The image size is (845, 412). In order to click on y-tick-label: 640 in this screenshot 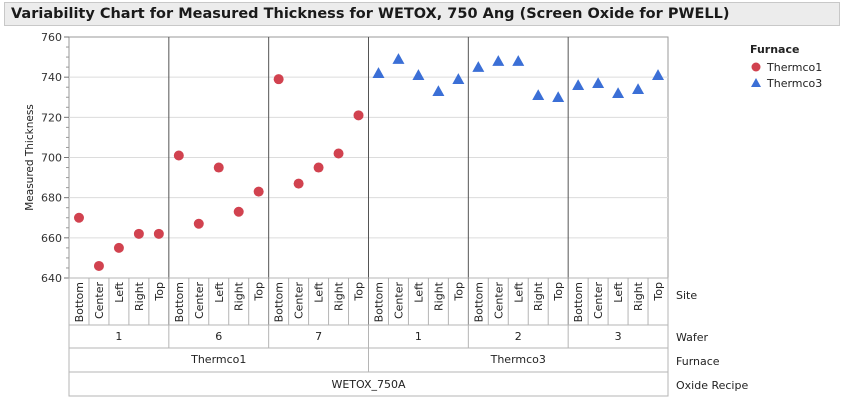, I will do `click(51, 278)`.